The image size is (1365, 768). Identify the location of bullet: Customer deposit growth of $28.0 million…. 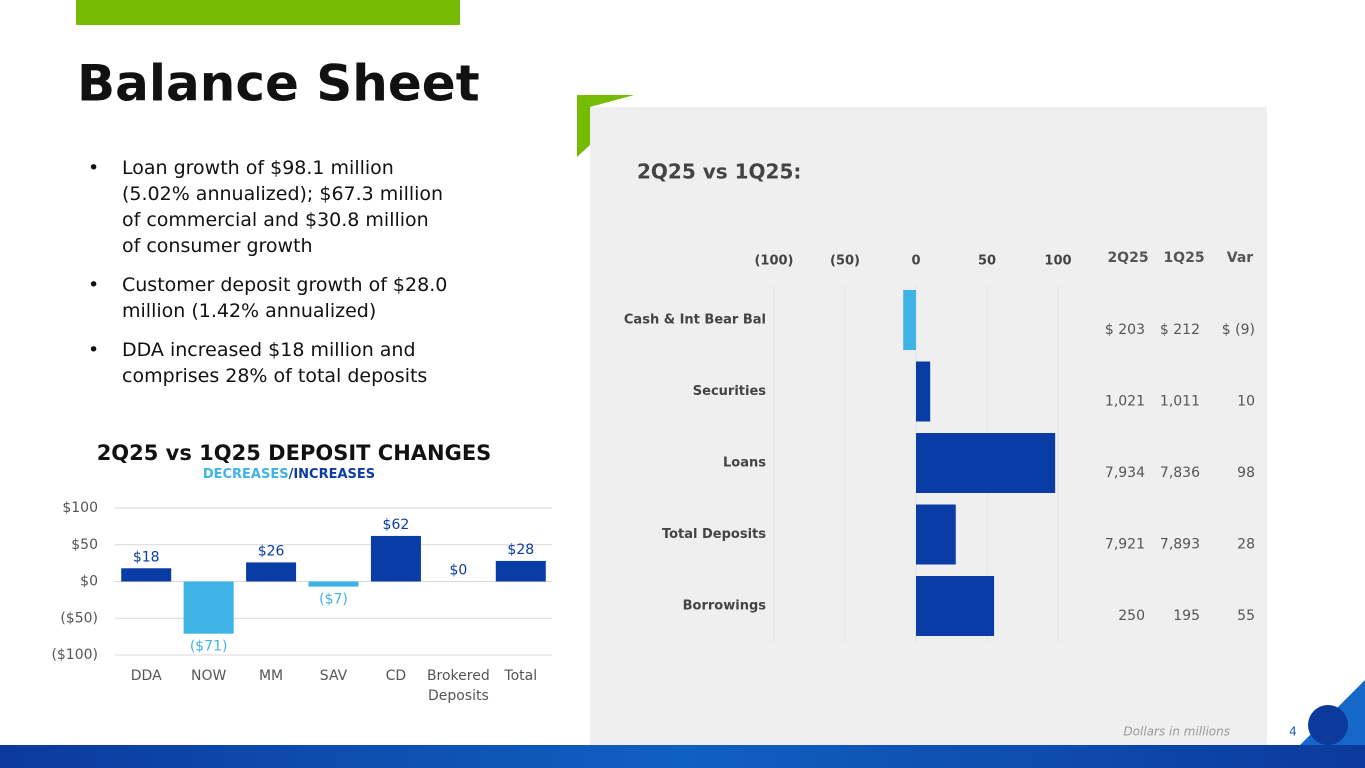
(268, 298).